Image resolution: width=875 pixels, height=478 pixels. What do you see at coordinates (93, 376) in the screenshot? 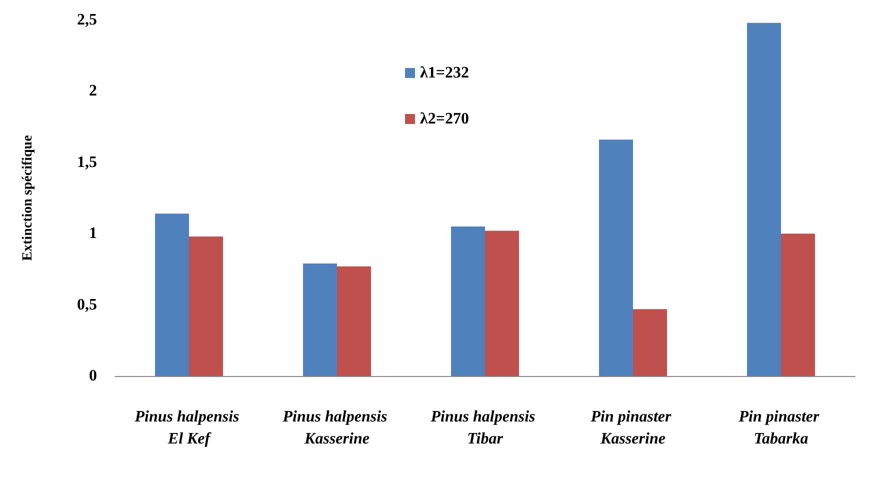
I see `y-tick-label: 0` at bounding box center [93, 376].